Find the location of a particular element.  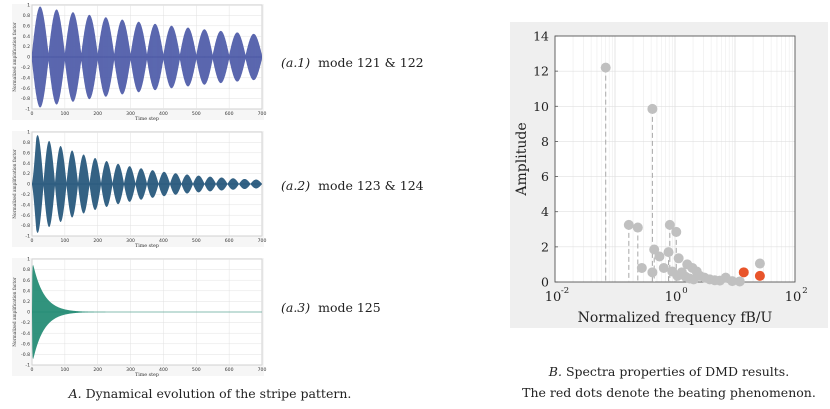

x-tick-exponent: 0 is located at coordinates (684, 291).